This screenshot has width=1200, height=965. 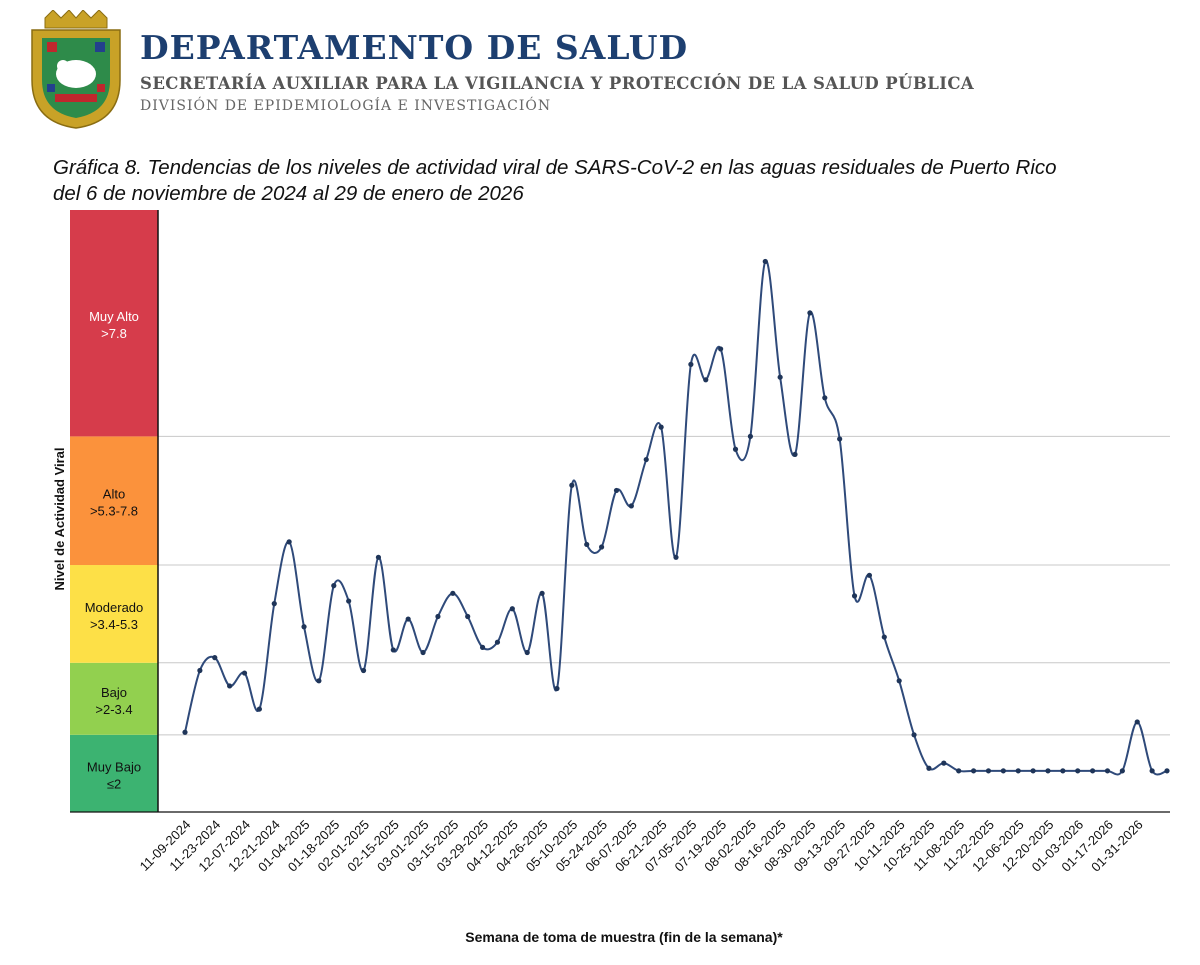 I want to click on level-band-range: >3.4-5.3, so click(x=114, y=624).